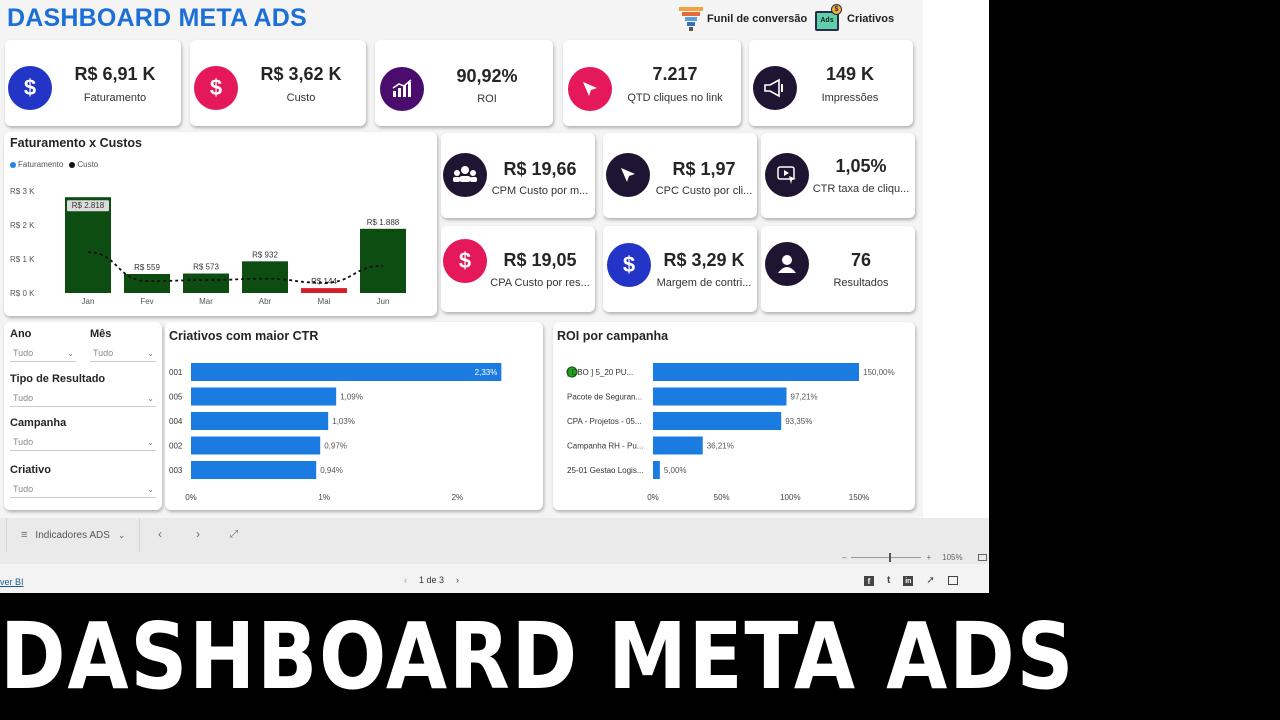 Image resolution: width=1280 pixels, height=720 pixels. What do you see at coordinates (929, 557) in the screenshot?
I see `zoom-in-button: +` at bounding box center [929, 557].